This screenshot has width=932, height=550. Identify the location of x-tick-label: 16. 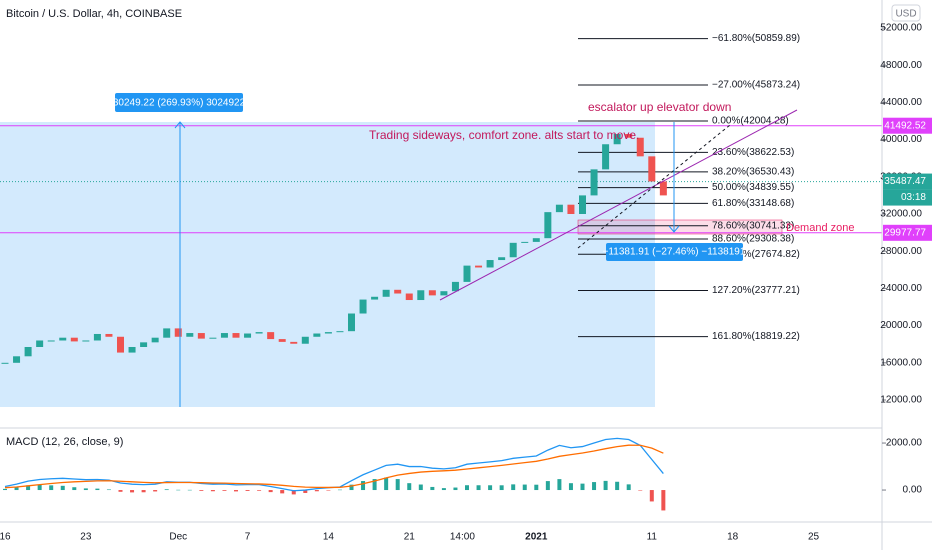
(5, 537).